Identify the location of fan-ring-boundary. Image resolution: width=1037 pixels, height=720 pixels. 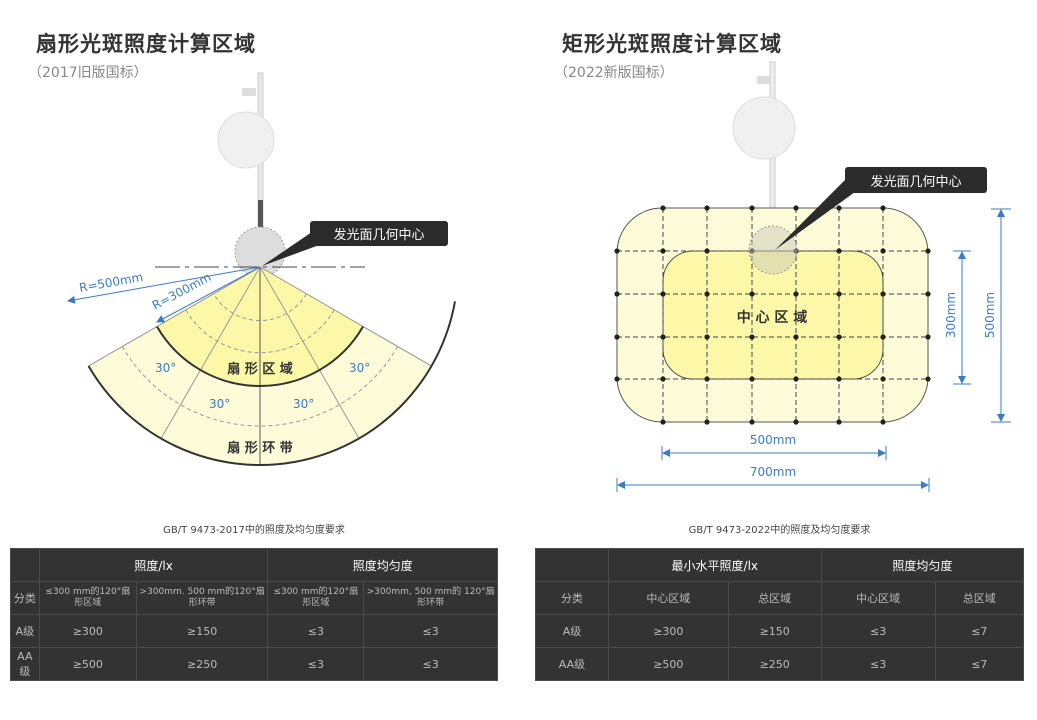
(271, 383).